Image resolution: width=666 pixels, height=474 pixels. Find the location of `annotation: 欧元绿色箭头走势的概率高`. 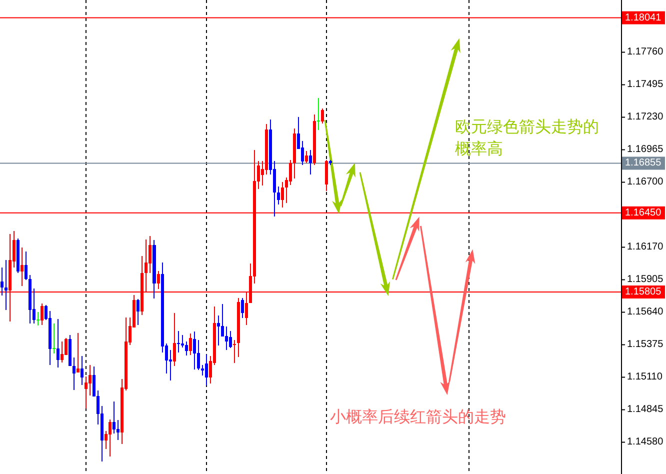

annotation: 欧元绿色箭头走势的概率高 is located at coordinates (527, 139).